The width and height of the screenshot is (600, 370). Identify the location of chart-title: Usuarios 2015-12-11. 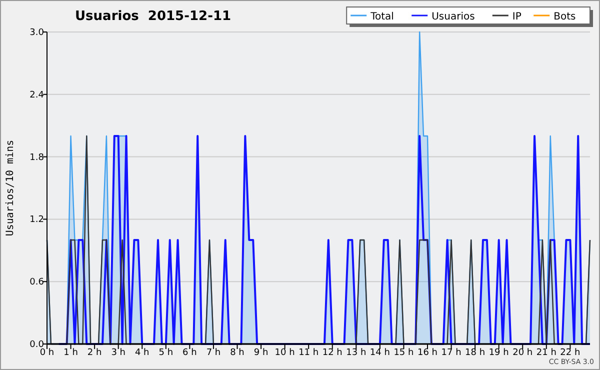
(153, 16).